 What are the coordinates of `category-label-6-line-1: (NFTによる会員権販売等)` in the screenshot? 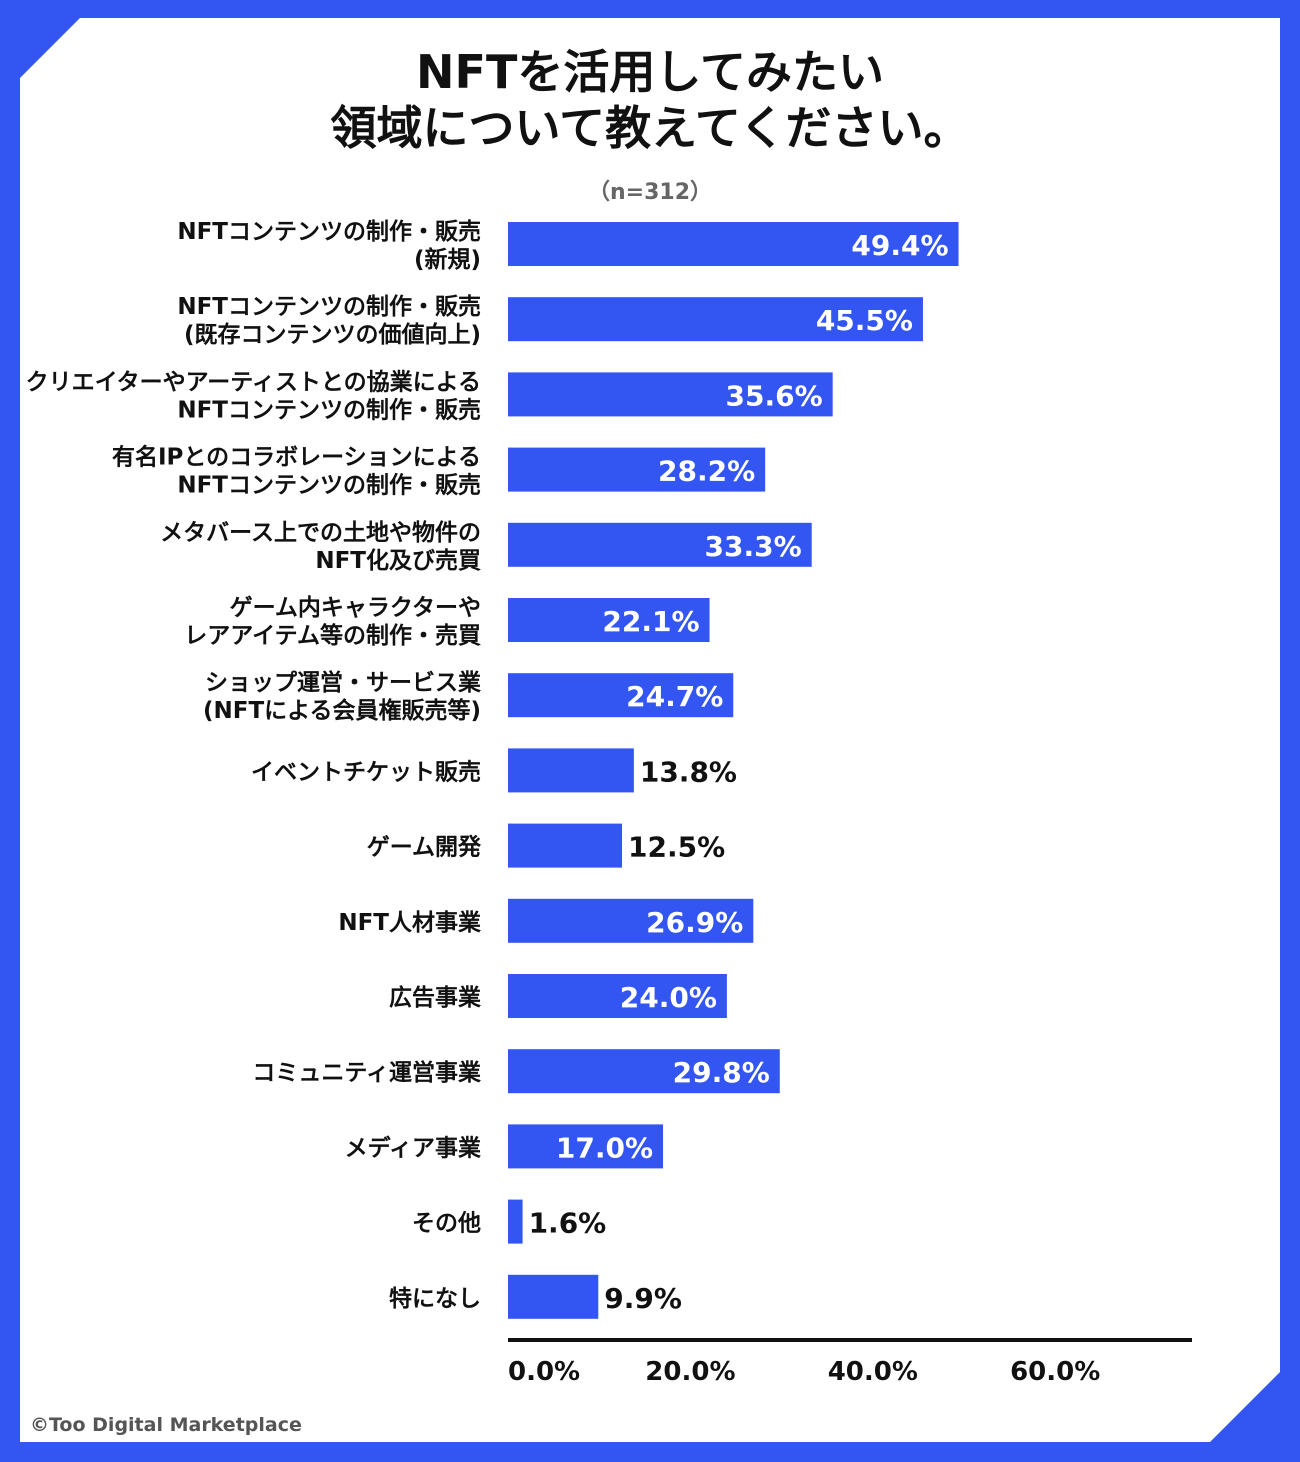 It's located at (342, 710).